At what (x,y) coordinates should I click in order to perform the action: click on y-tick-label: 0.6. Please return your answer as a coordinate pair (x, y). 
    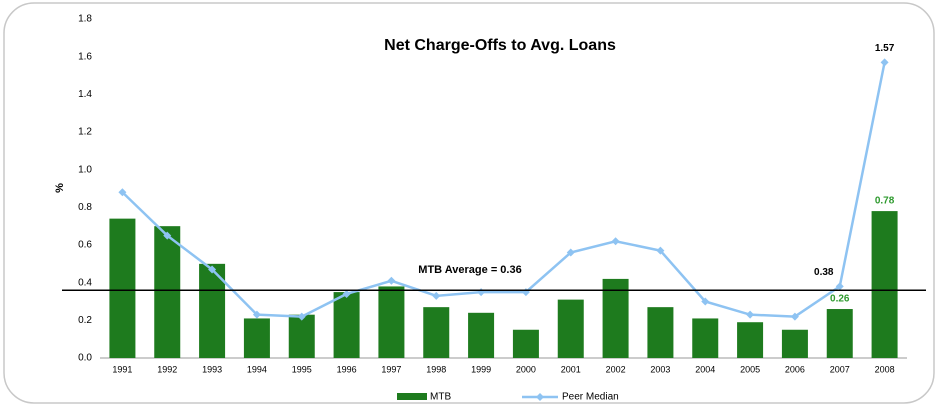
    Looking at the image, I should click on (85, 245).